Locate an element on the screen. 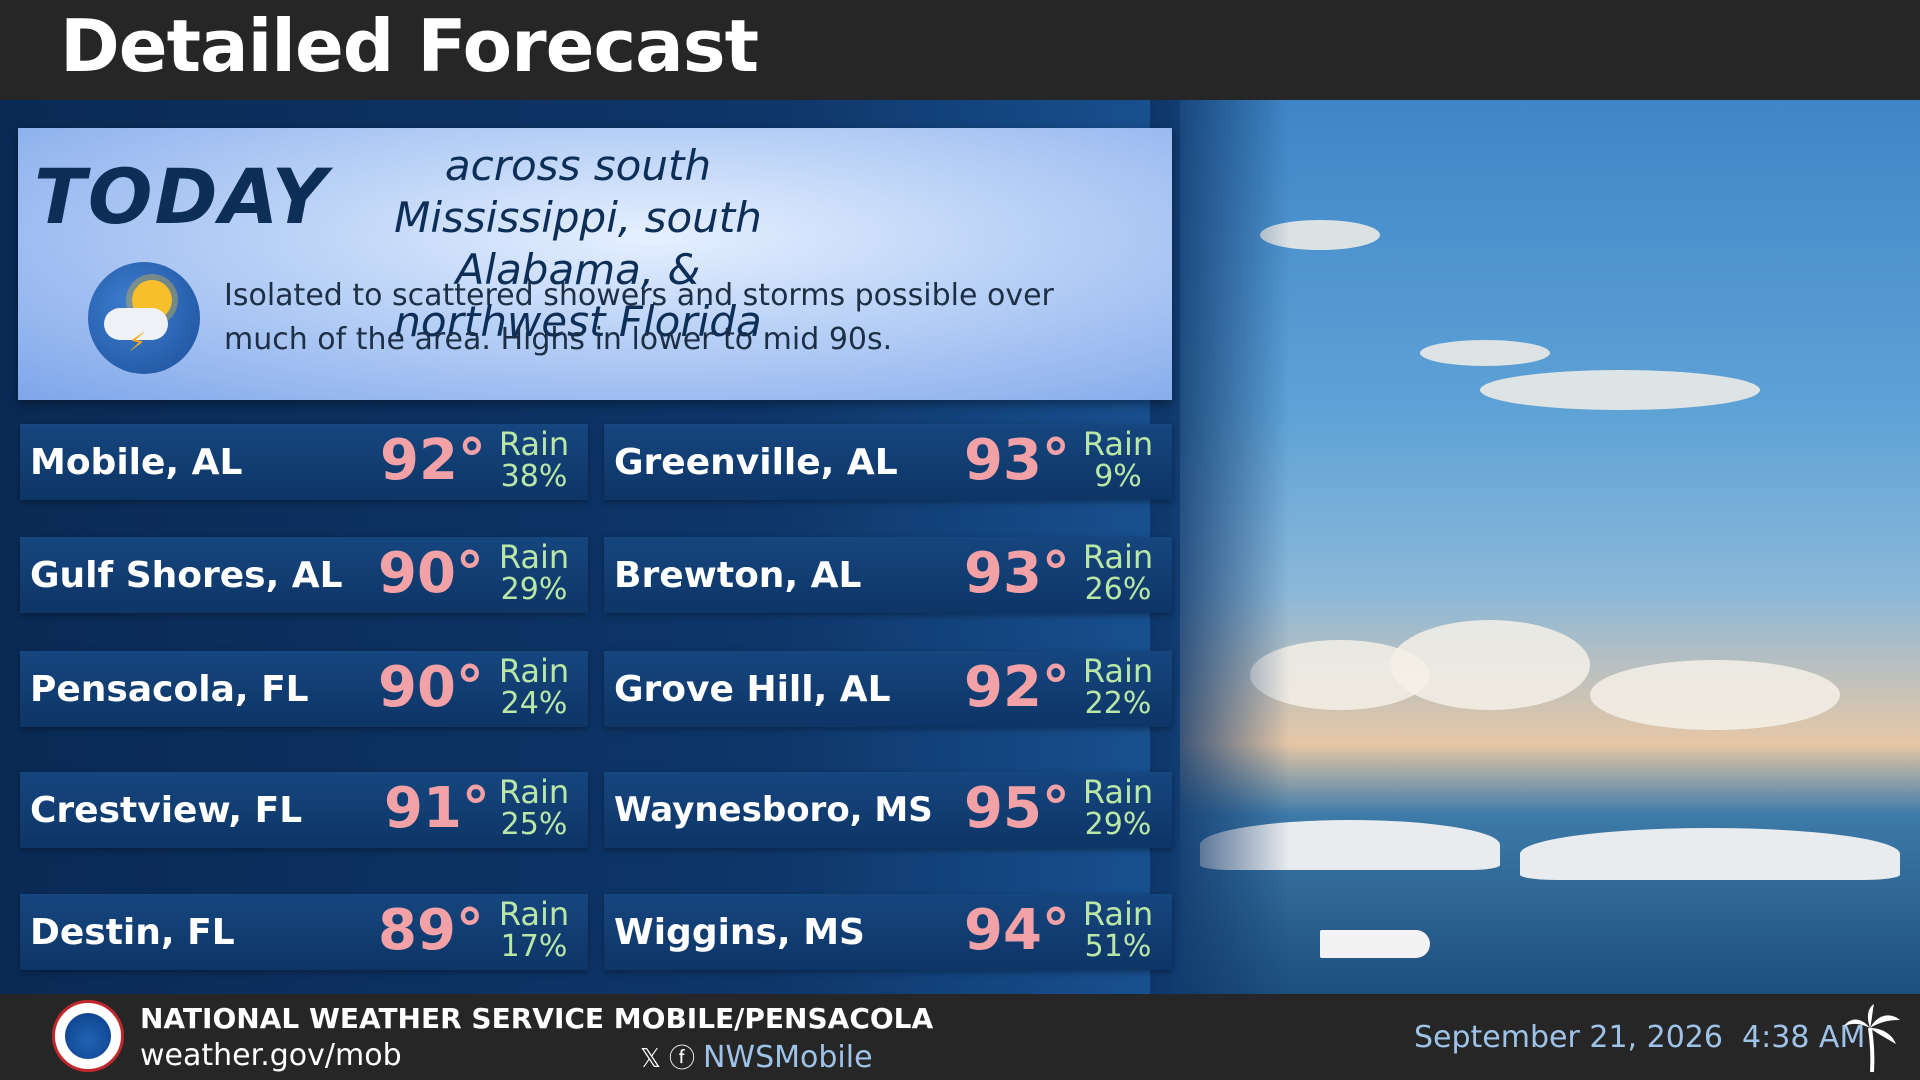  city-name: Crestview, FL is located at coordinates (166, 810).